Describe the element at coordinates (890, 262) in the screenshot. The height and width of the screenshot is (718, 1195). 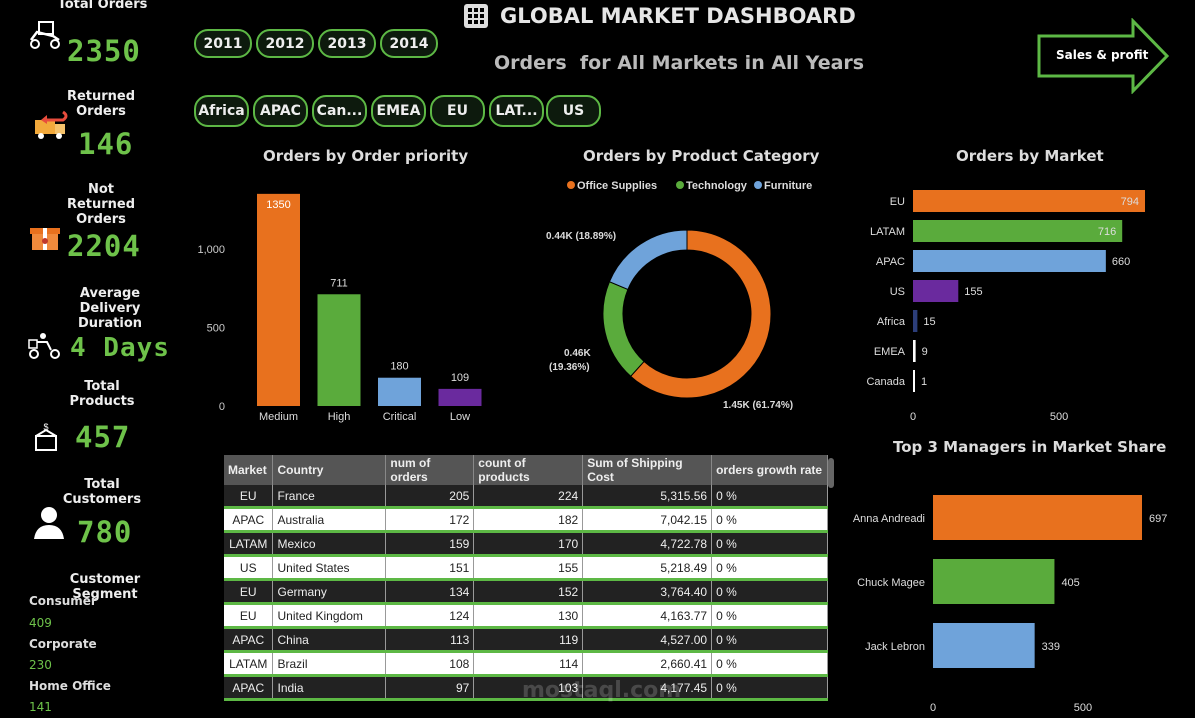
I see `market-category-label: APAC` at that location.